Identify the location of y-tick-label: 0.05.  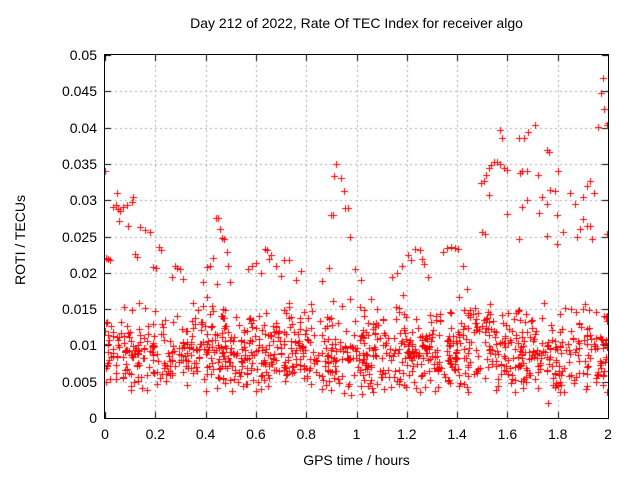
(83, 55).